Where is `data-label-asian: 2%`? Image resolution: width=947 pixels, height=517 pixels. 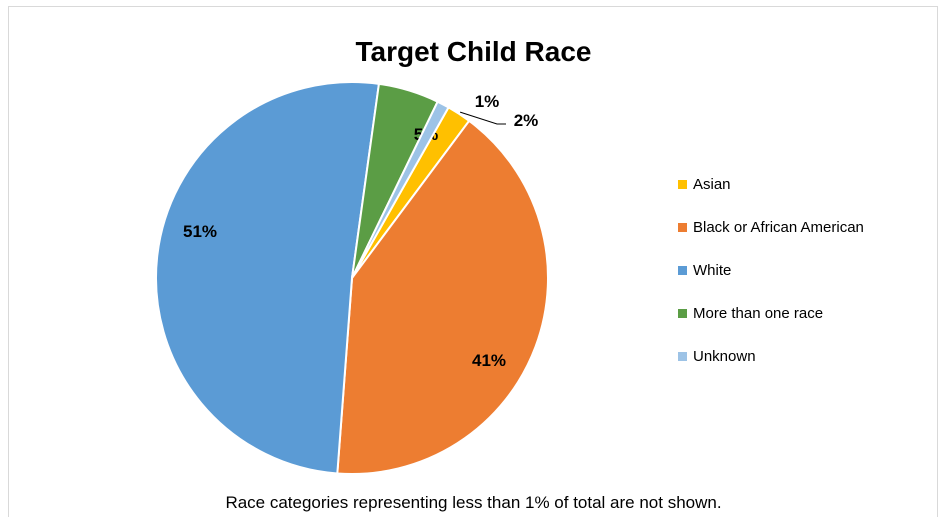 data-label-asian: 2% is located at coordinates (526, 120).